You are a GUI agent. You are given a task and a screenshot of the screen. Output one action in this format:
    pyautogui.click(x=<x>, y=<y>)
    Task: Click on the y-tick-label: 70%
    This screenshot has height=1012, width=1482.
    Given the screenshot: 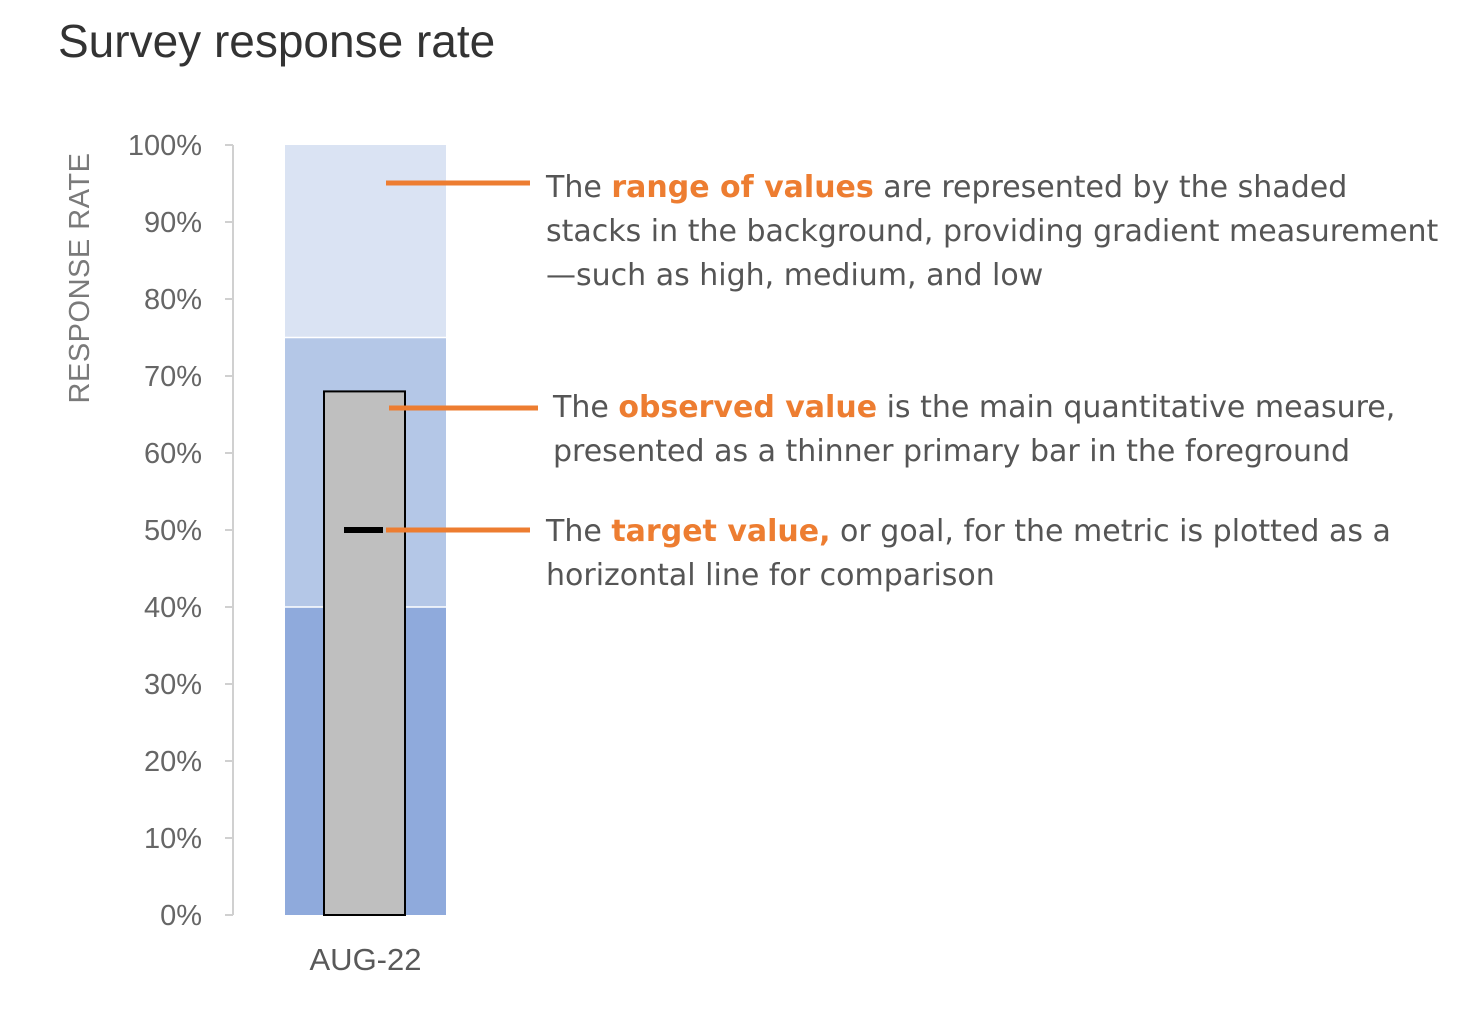 What is the action you would take?
    pyautogui.click(x=173, y=377)
    